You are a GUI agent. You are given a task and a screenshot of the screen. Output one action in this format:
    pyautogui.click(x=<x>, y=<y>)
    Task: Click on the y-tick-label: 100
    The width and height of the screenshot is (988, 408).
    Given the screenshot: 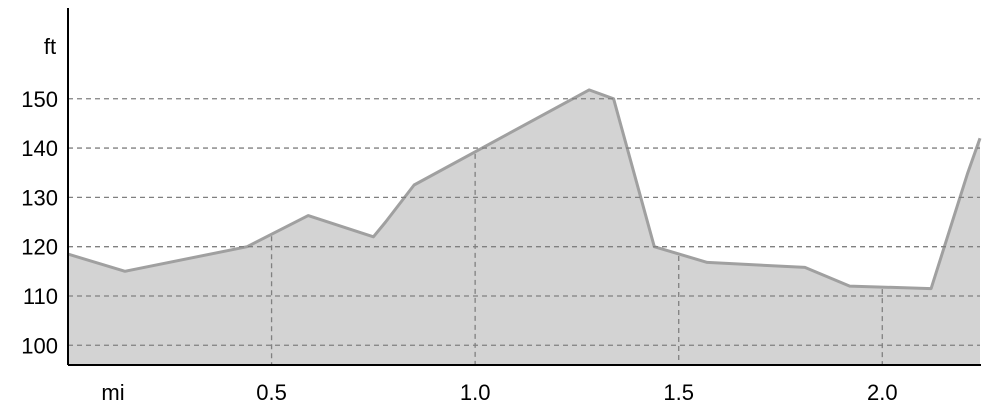 What is the action you would take?
    pyautogui.click(x=39, y=345)
    